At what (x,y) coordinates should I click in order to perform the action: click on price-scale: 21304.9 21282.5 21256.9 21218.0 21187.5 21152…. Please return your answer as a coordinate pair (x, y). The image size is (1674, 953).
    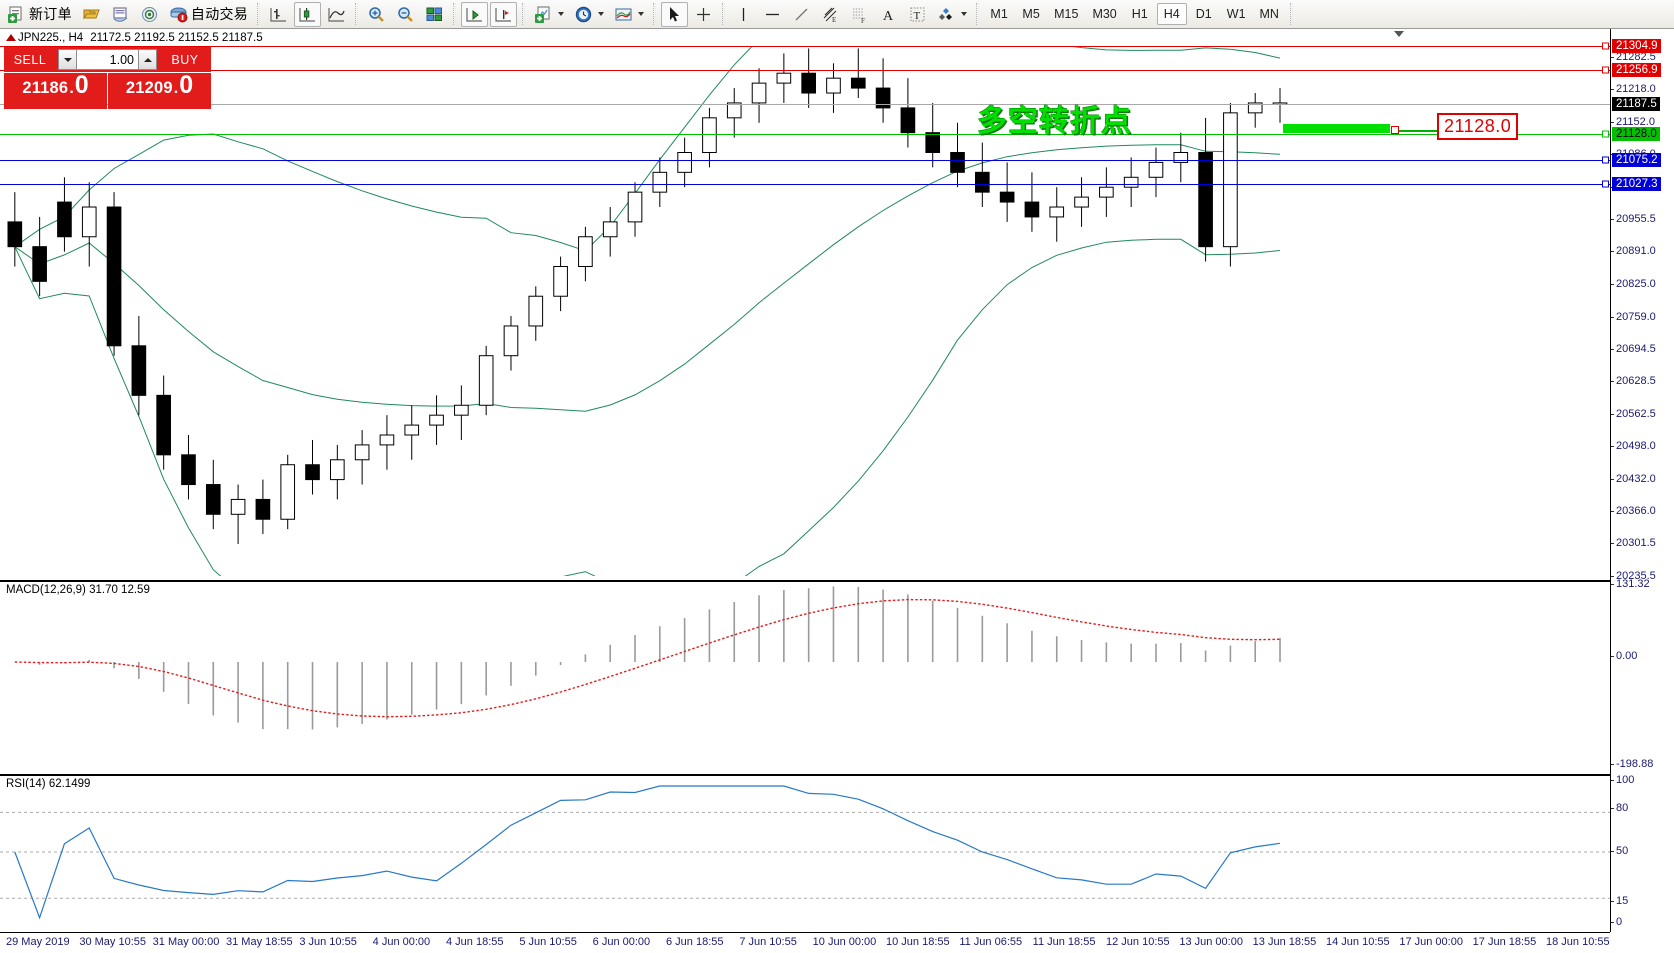
    Looking at the image, I should click on (1642, 480).